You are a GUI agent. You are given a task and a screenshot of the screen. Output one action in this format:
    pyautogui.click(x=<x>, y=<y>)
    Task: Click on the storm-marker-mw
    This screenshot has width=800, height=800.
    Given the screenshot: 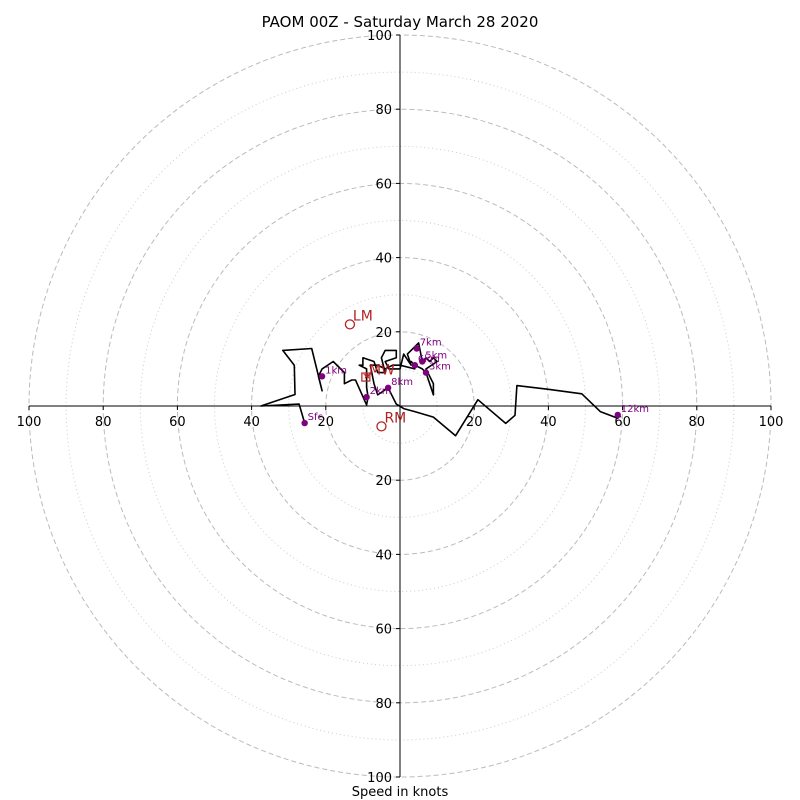 What is the action you would take?
    pyautogui.click(x=367, y=375)
    